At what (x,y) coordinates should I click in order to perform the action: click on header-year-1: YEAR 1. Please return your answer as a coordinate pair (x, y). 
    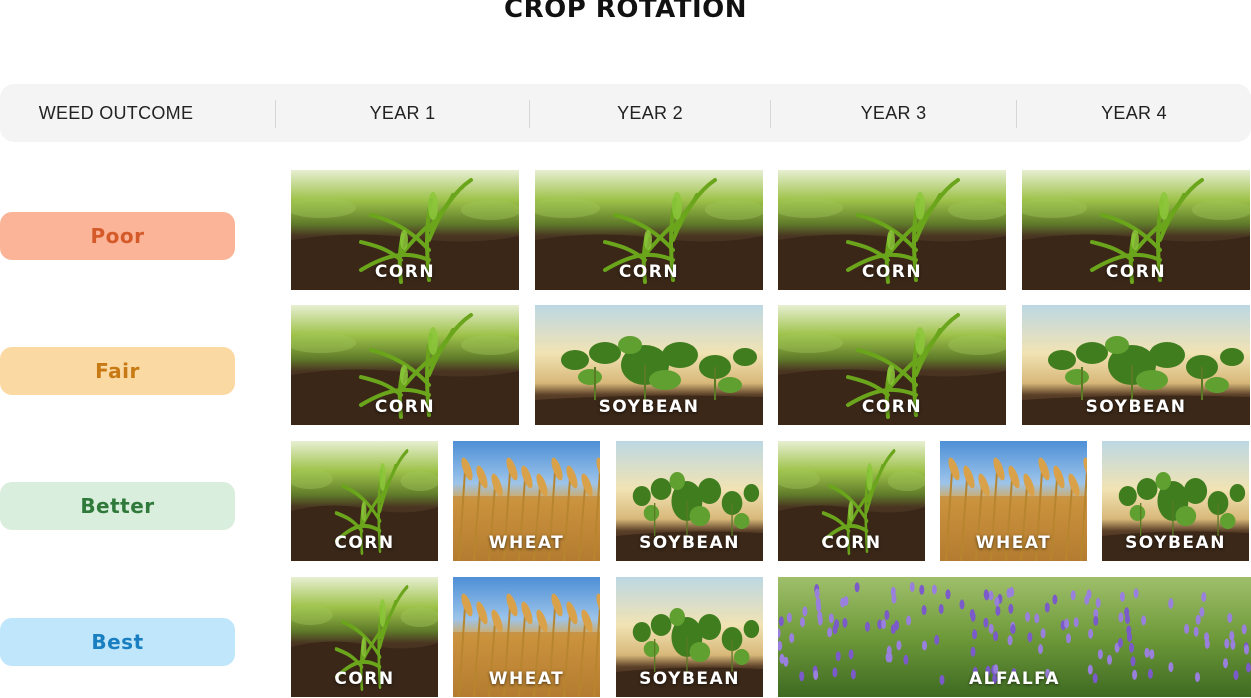
    Looking at the image, I should click on (402, 113).